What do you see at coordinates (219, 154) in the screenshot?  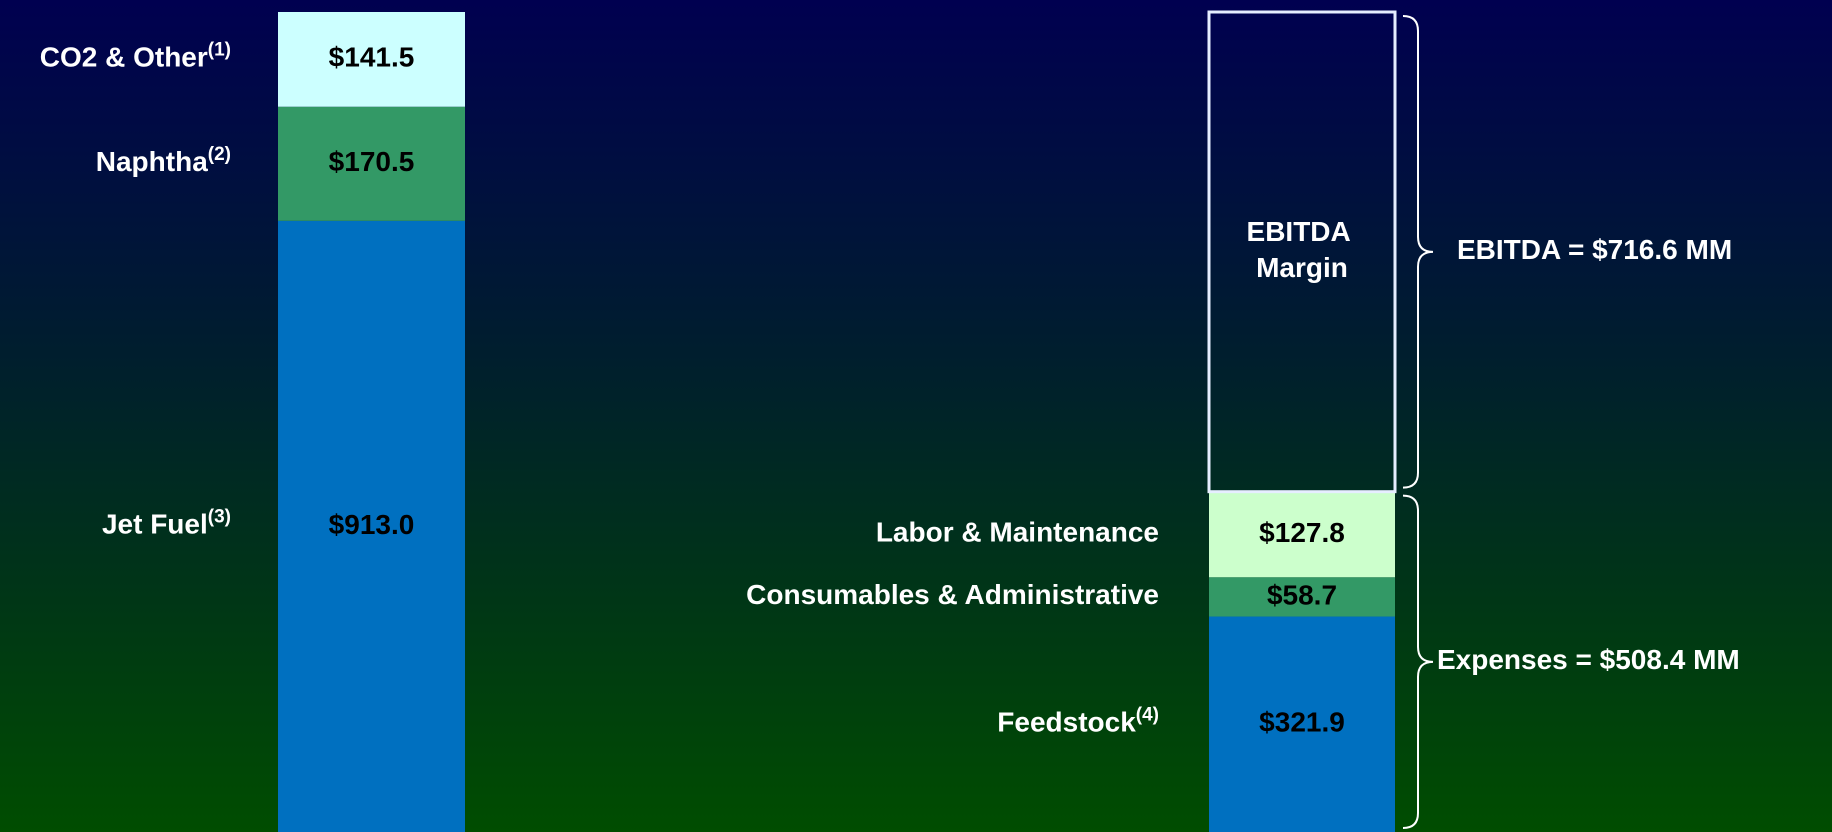 I see `footnote-mark: (2)` at bounding box center [219, 154].